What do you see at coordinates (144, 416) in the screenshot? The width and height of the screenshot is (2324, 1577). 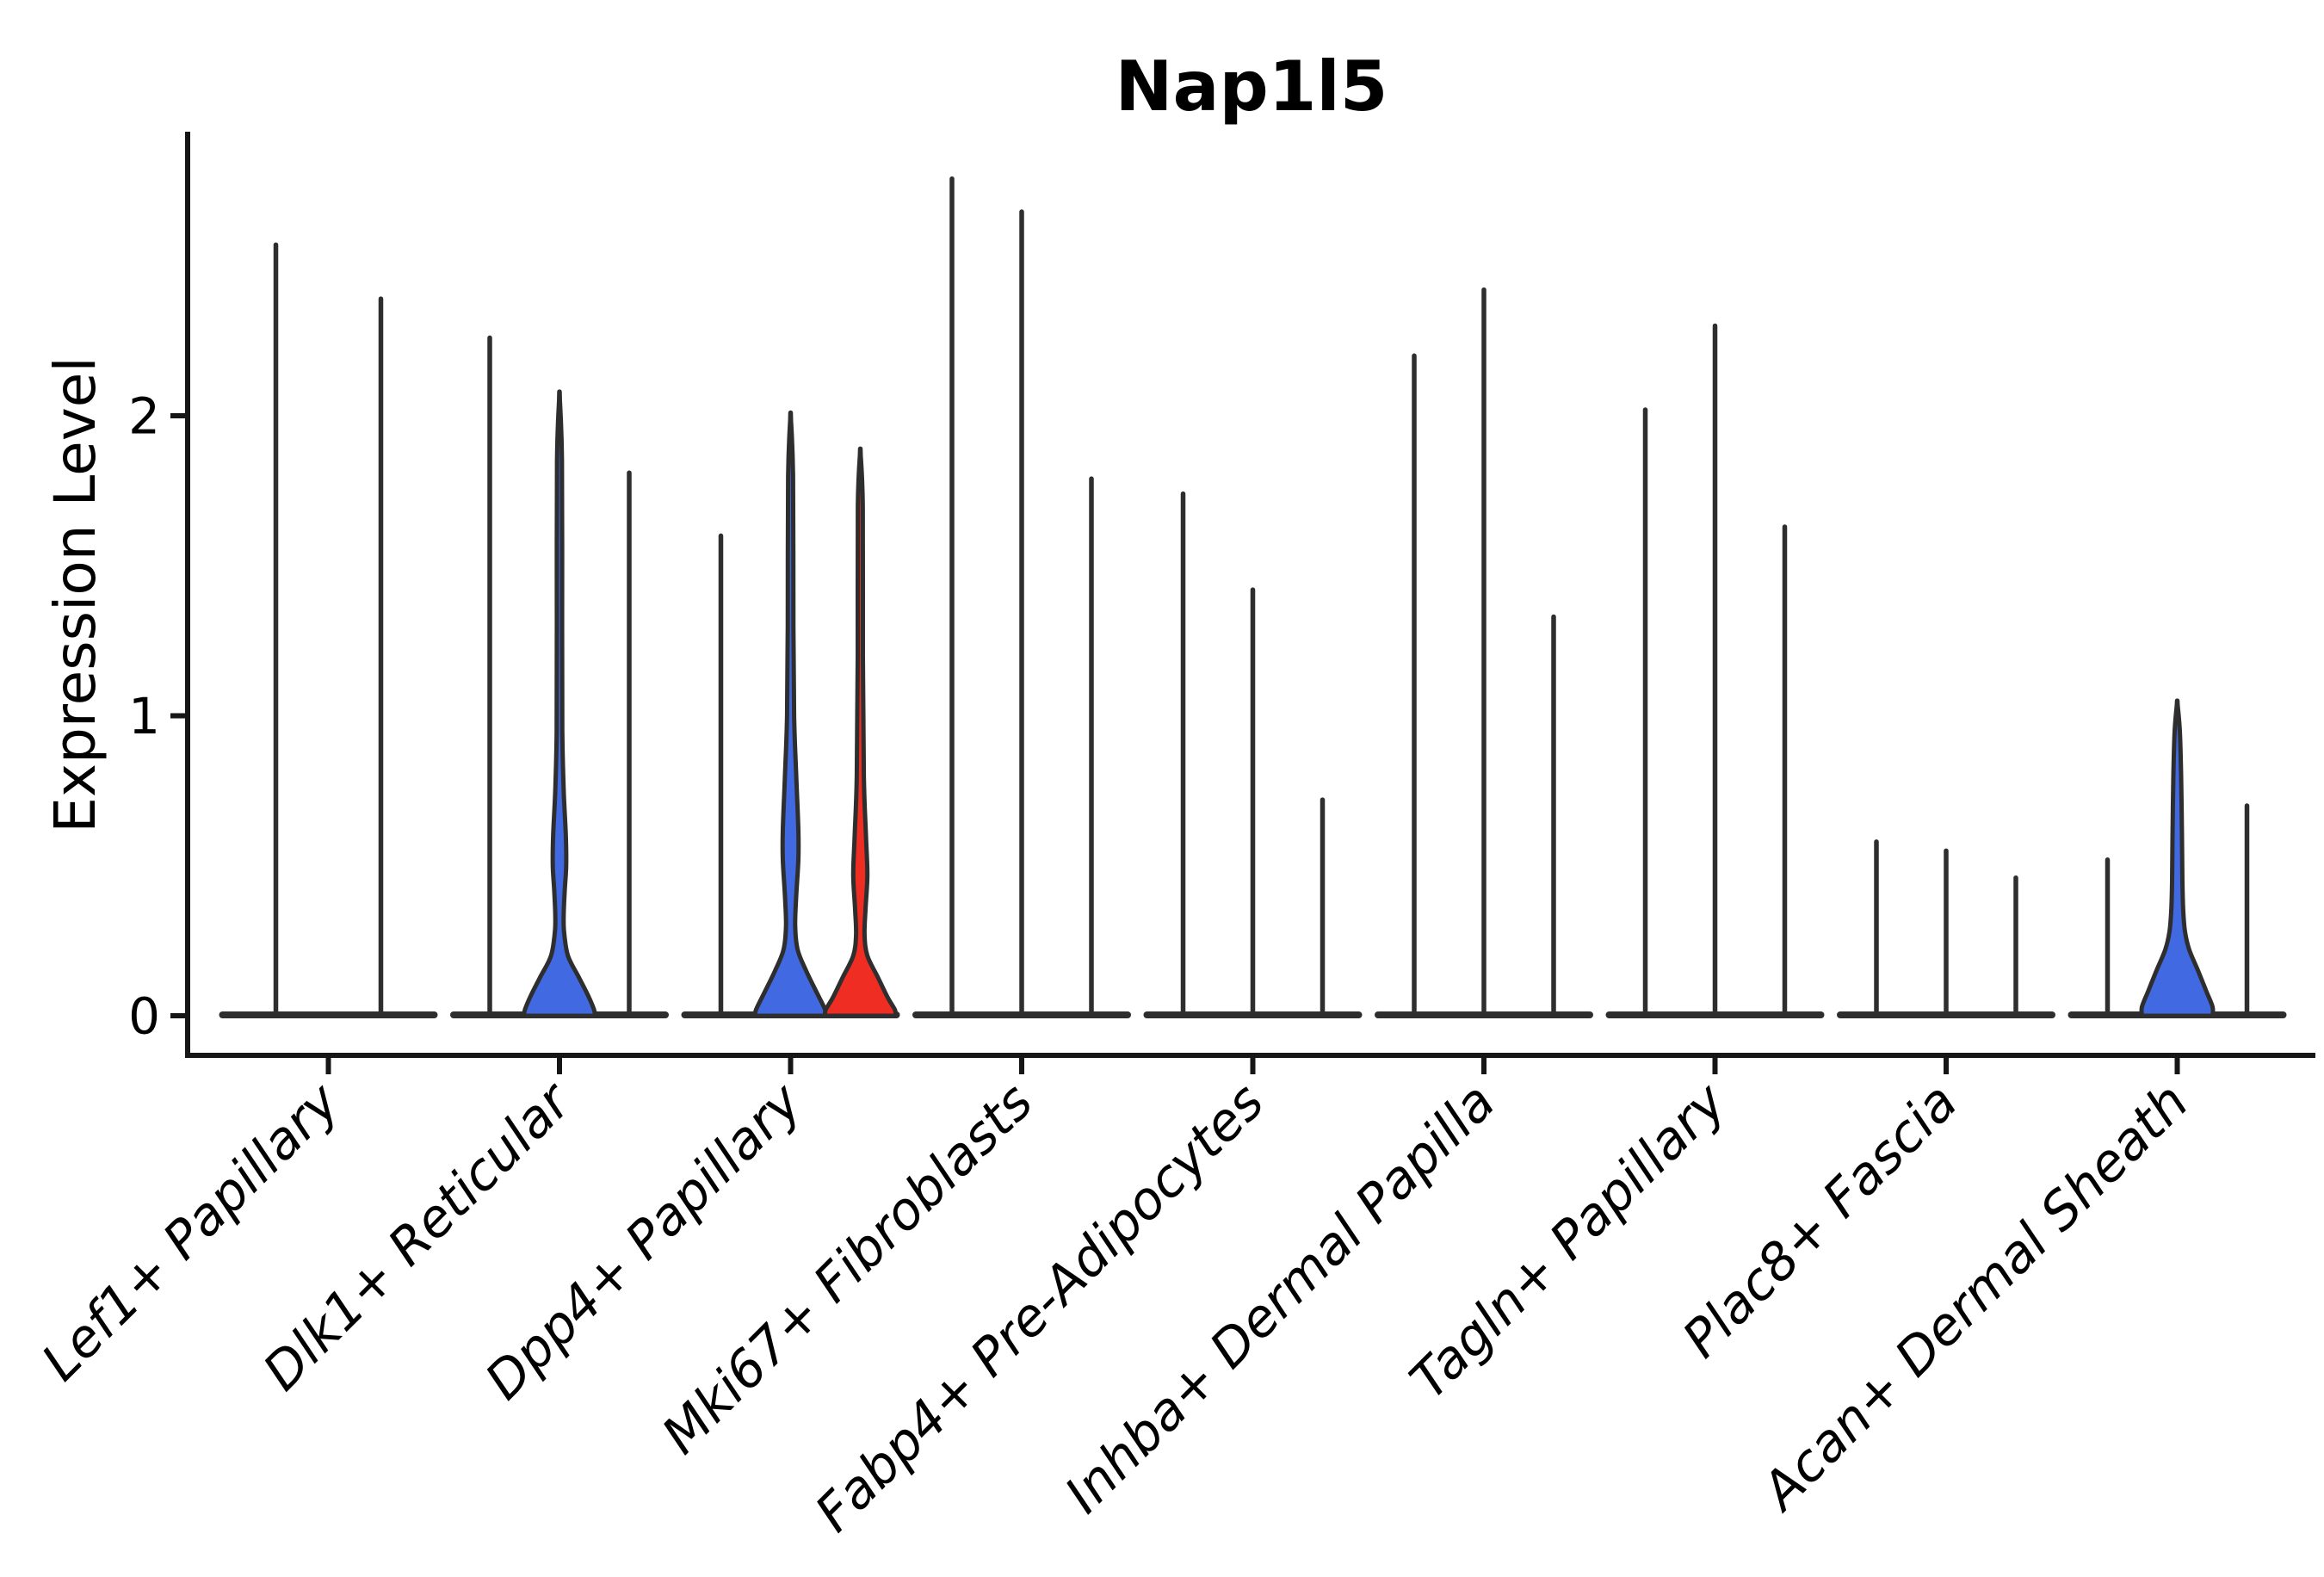 I see `y-tick-label: 2` at bounding box center [144, 416].